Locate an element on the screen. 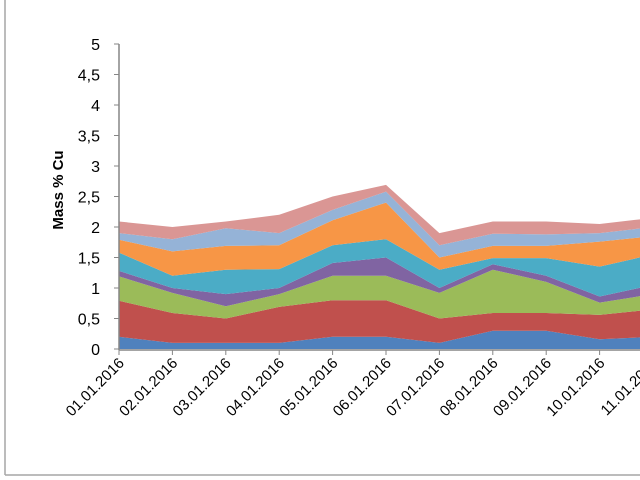 The height and width of the screenshot is (480, 640). y-tick-labels: 0 0,5 1 1,5 2 2,5 3 3,5 4 4,5 5 is located at coordinates (98, 198).